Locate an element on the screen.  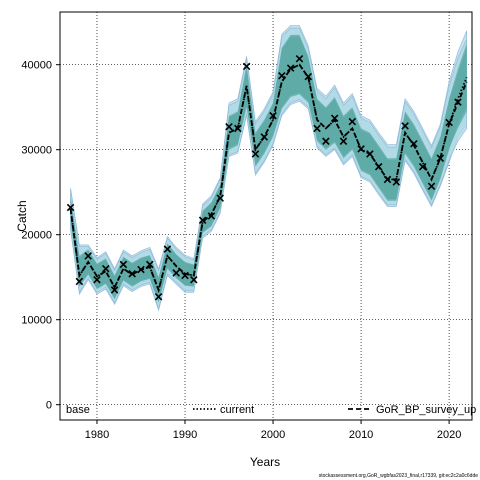
x-tick-label: 2000 is located at coordinates (273, 435).